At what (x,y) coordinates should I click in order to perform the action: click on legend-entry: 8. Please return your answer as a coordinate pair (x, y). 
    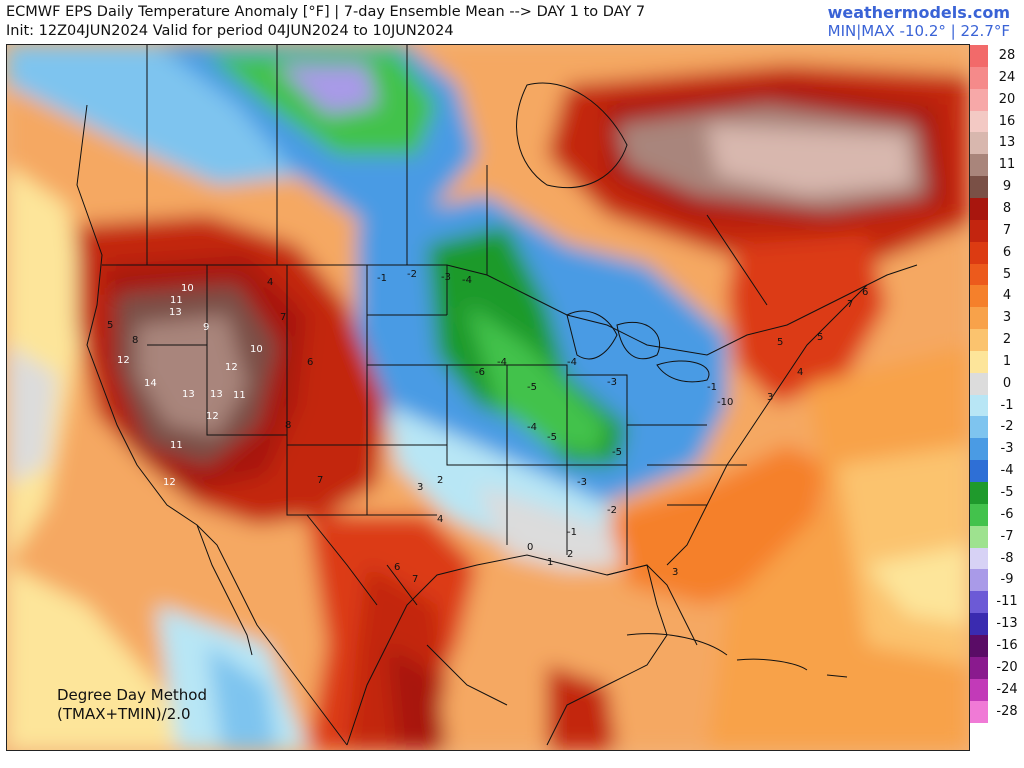
    Looking at the image, I should click on (997, 209).